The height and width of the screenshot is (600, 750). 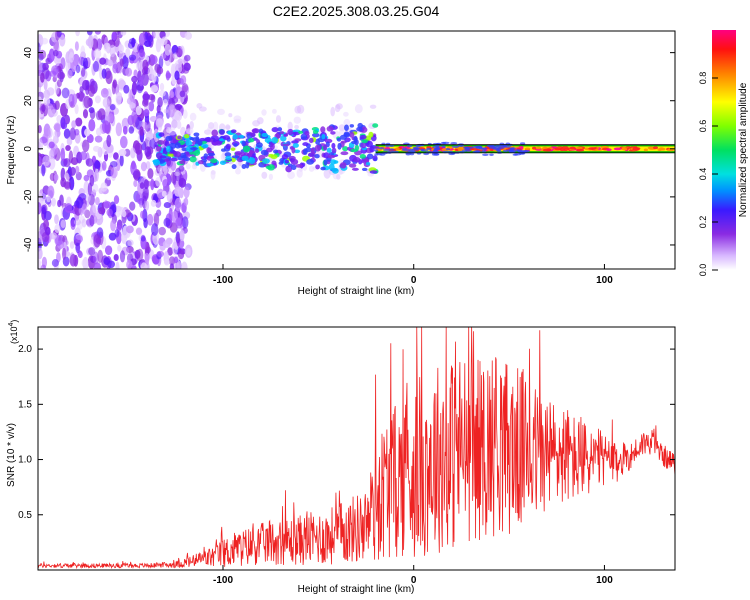 What do you see at coordinates (703, 270) in the screenshot?
I see `colorbar-tick-label: 0.0` at bounding box center [703, 270].